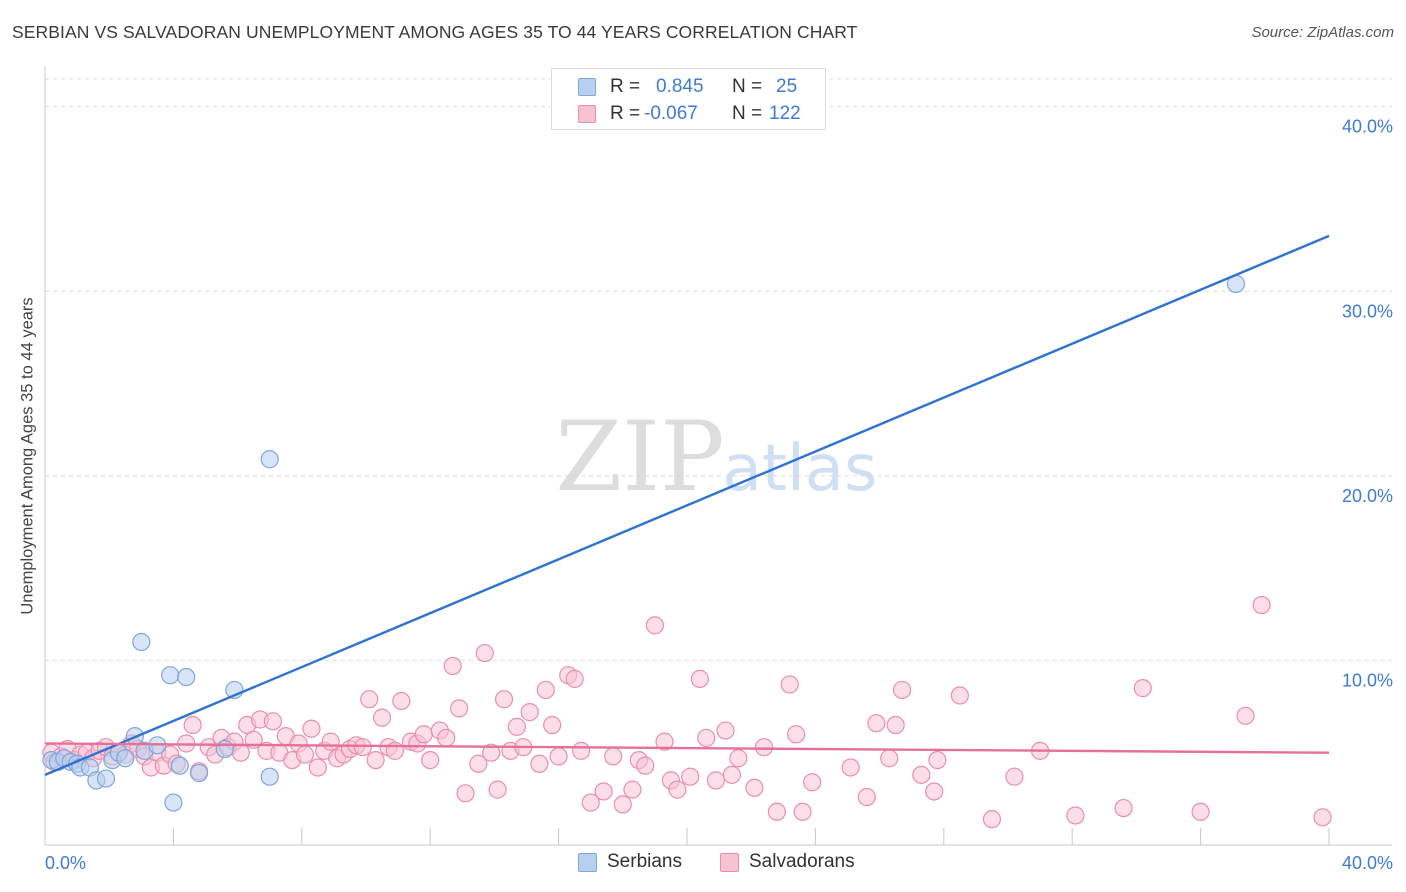 This screenshot has height=892, width=1406. Describe the element at coordinates (785, 113) in the screenshot. I see `legend-n-value: 122` at that location.